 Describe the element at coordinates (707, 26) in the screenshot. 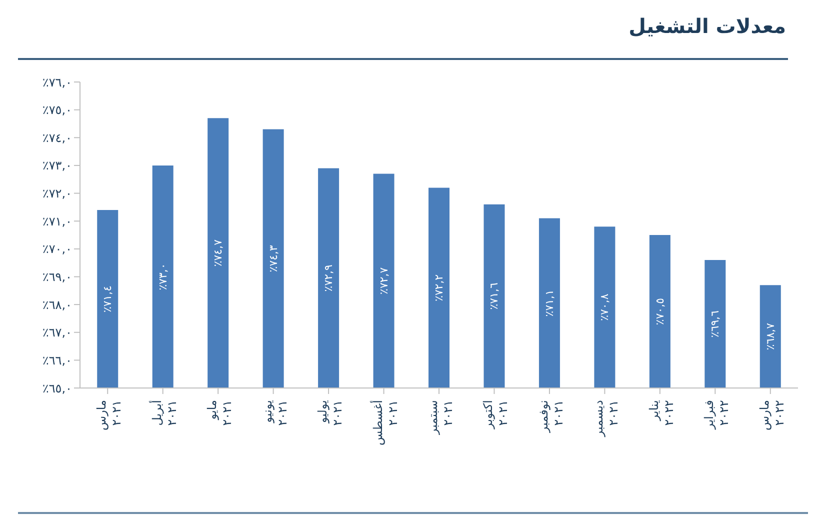

I see `chart-title: معدلات التشغيل` at that location.